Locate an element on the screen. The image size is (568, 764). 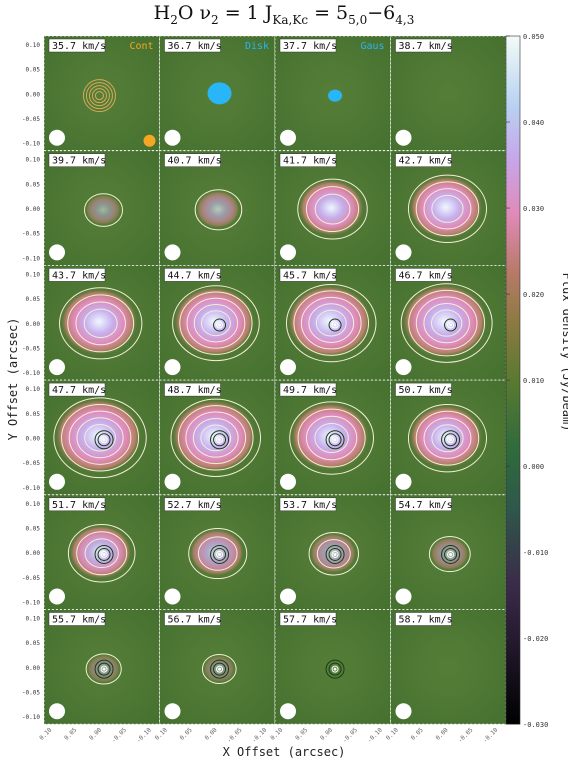
velocity-label: 48.7 km/s is located at coordinates (195, 390).